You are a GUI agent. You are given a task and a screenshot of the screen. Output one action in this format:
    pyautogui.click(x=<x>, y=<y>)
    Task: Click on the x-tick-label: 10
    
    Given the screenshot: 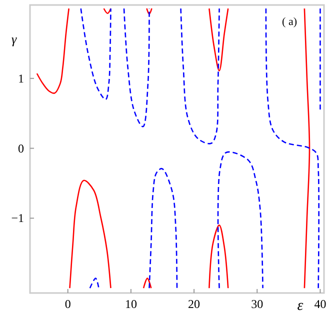 What is the action you would take?
    pyautogui.click(x=130, y=304)
    